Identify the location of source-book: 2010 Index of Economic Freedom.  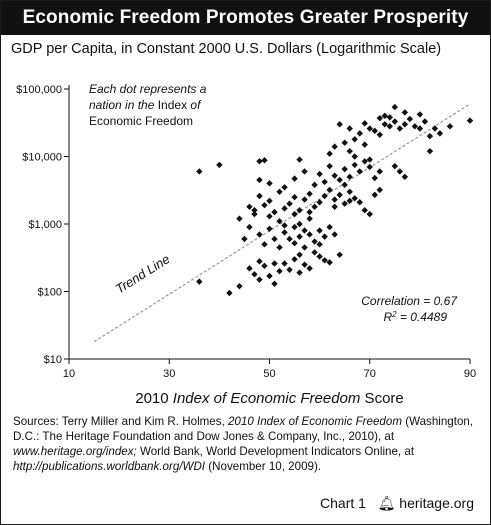
(314, 421).